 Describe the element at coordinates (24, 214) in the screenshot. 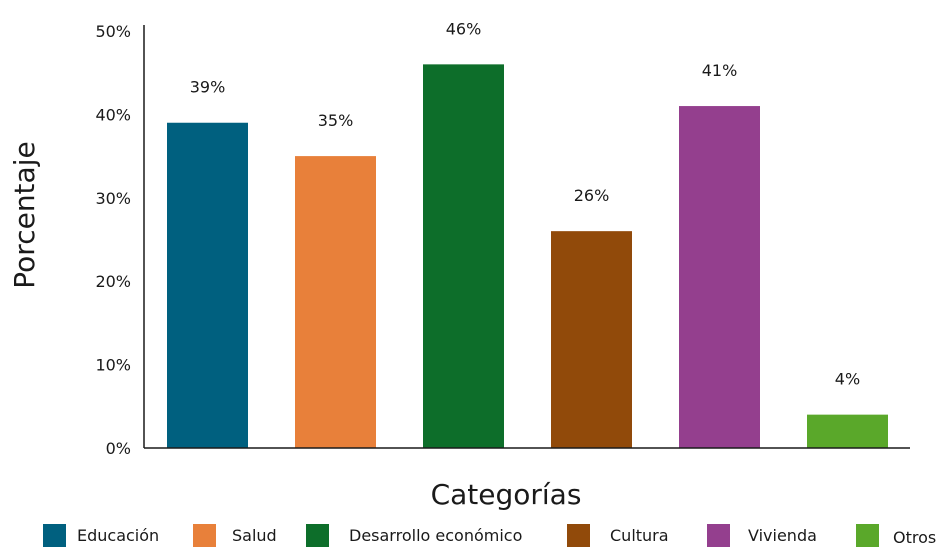

I see `y-axis-title: Porcentaje` at that location.